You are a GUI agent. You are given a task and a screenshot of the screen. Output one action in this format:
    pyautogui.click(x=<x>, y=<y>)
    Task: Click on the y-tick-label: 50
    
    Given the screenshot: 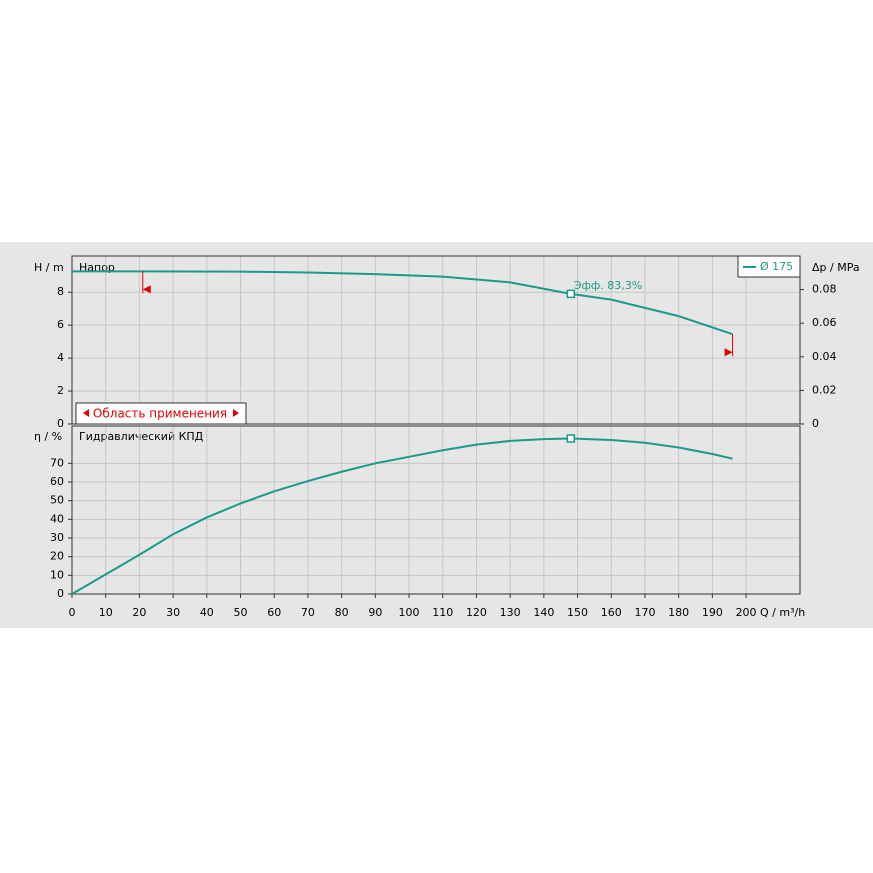 What is the action you would take?
    pyautogui.click(x=57, y=500)
    